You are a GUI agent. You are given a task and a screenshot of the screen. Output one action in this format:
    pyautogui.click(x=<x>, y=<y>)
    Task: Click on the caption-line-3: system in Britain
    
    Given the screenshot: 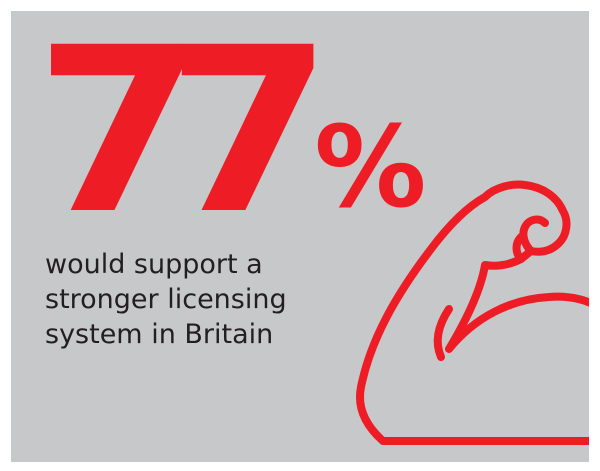 What is the action you would take?
    pyautogui.click(x=159, y=334)
    